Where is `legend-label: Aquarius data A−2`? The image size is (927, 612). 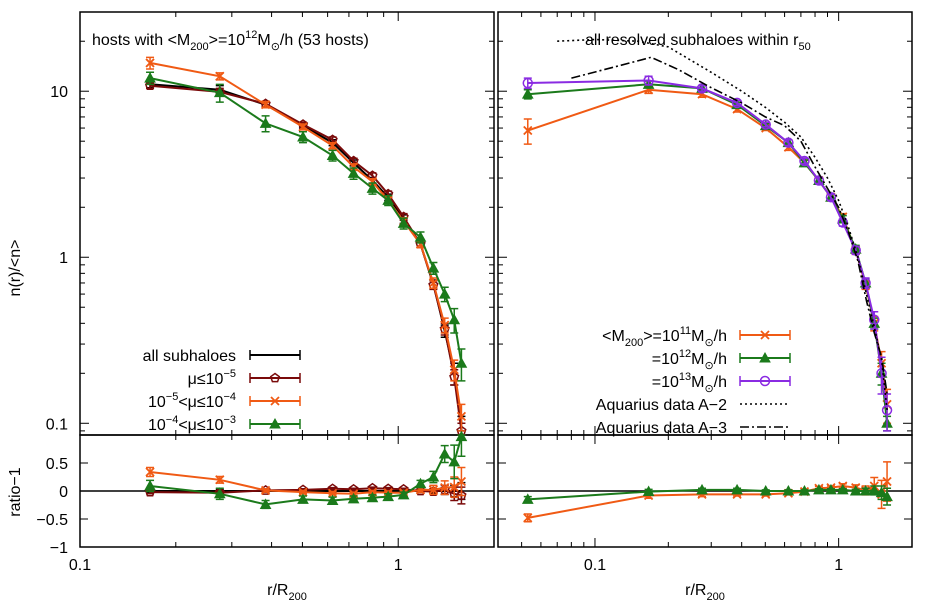
legend-label: Aquarius data A−2 is located at coordinates (661, 405).